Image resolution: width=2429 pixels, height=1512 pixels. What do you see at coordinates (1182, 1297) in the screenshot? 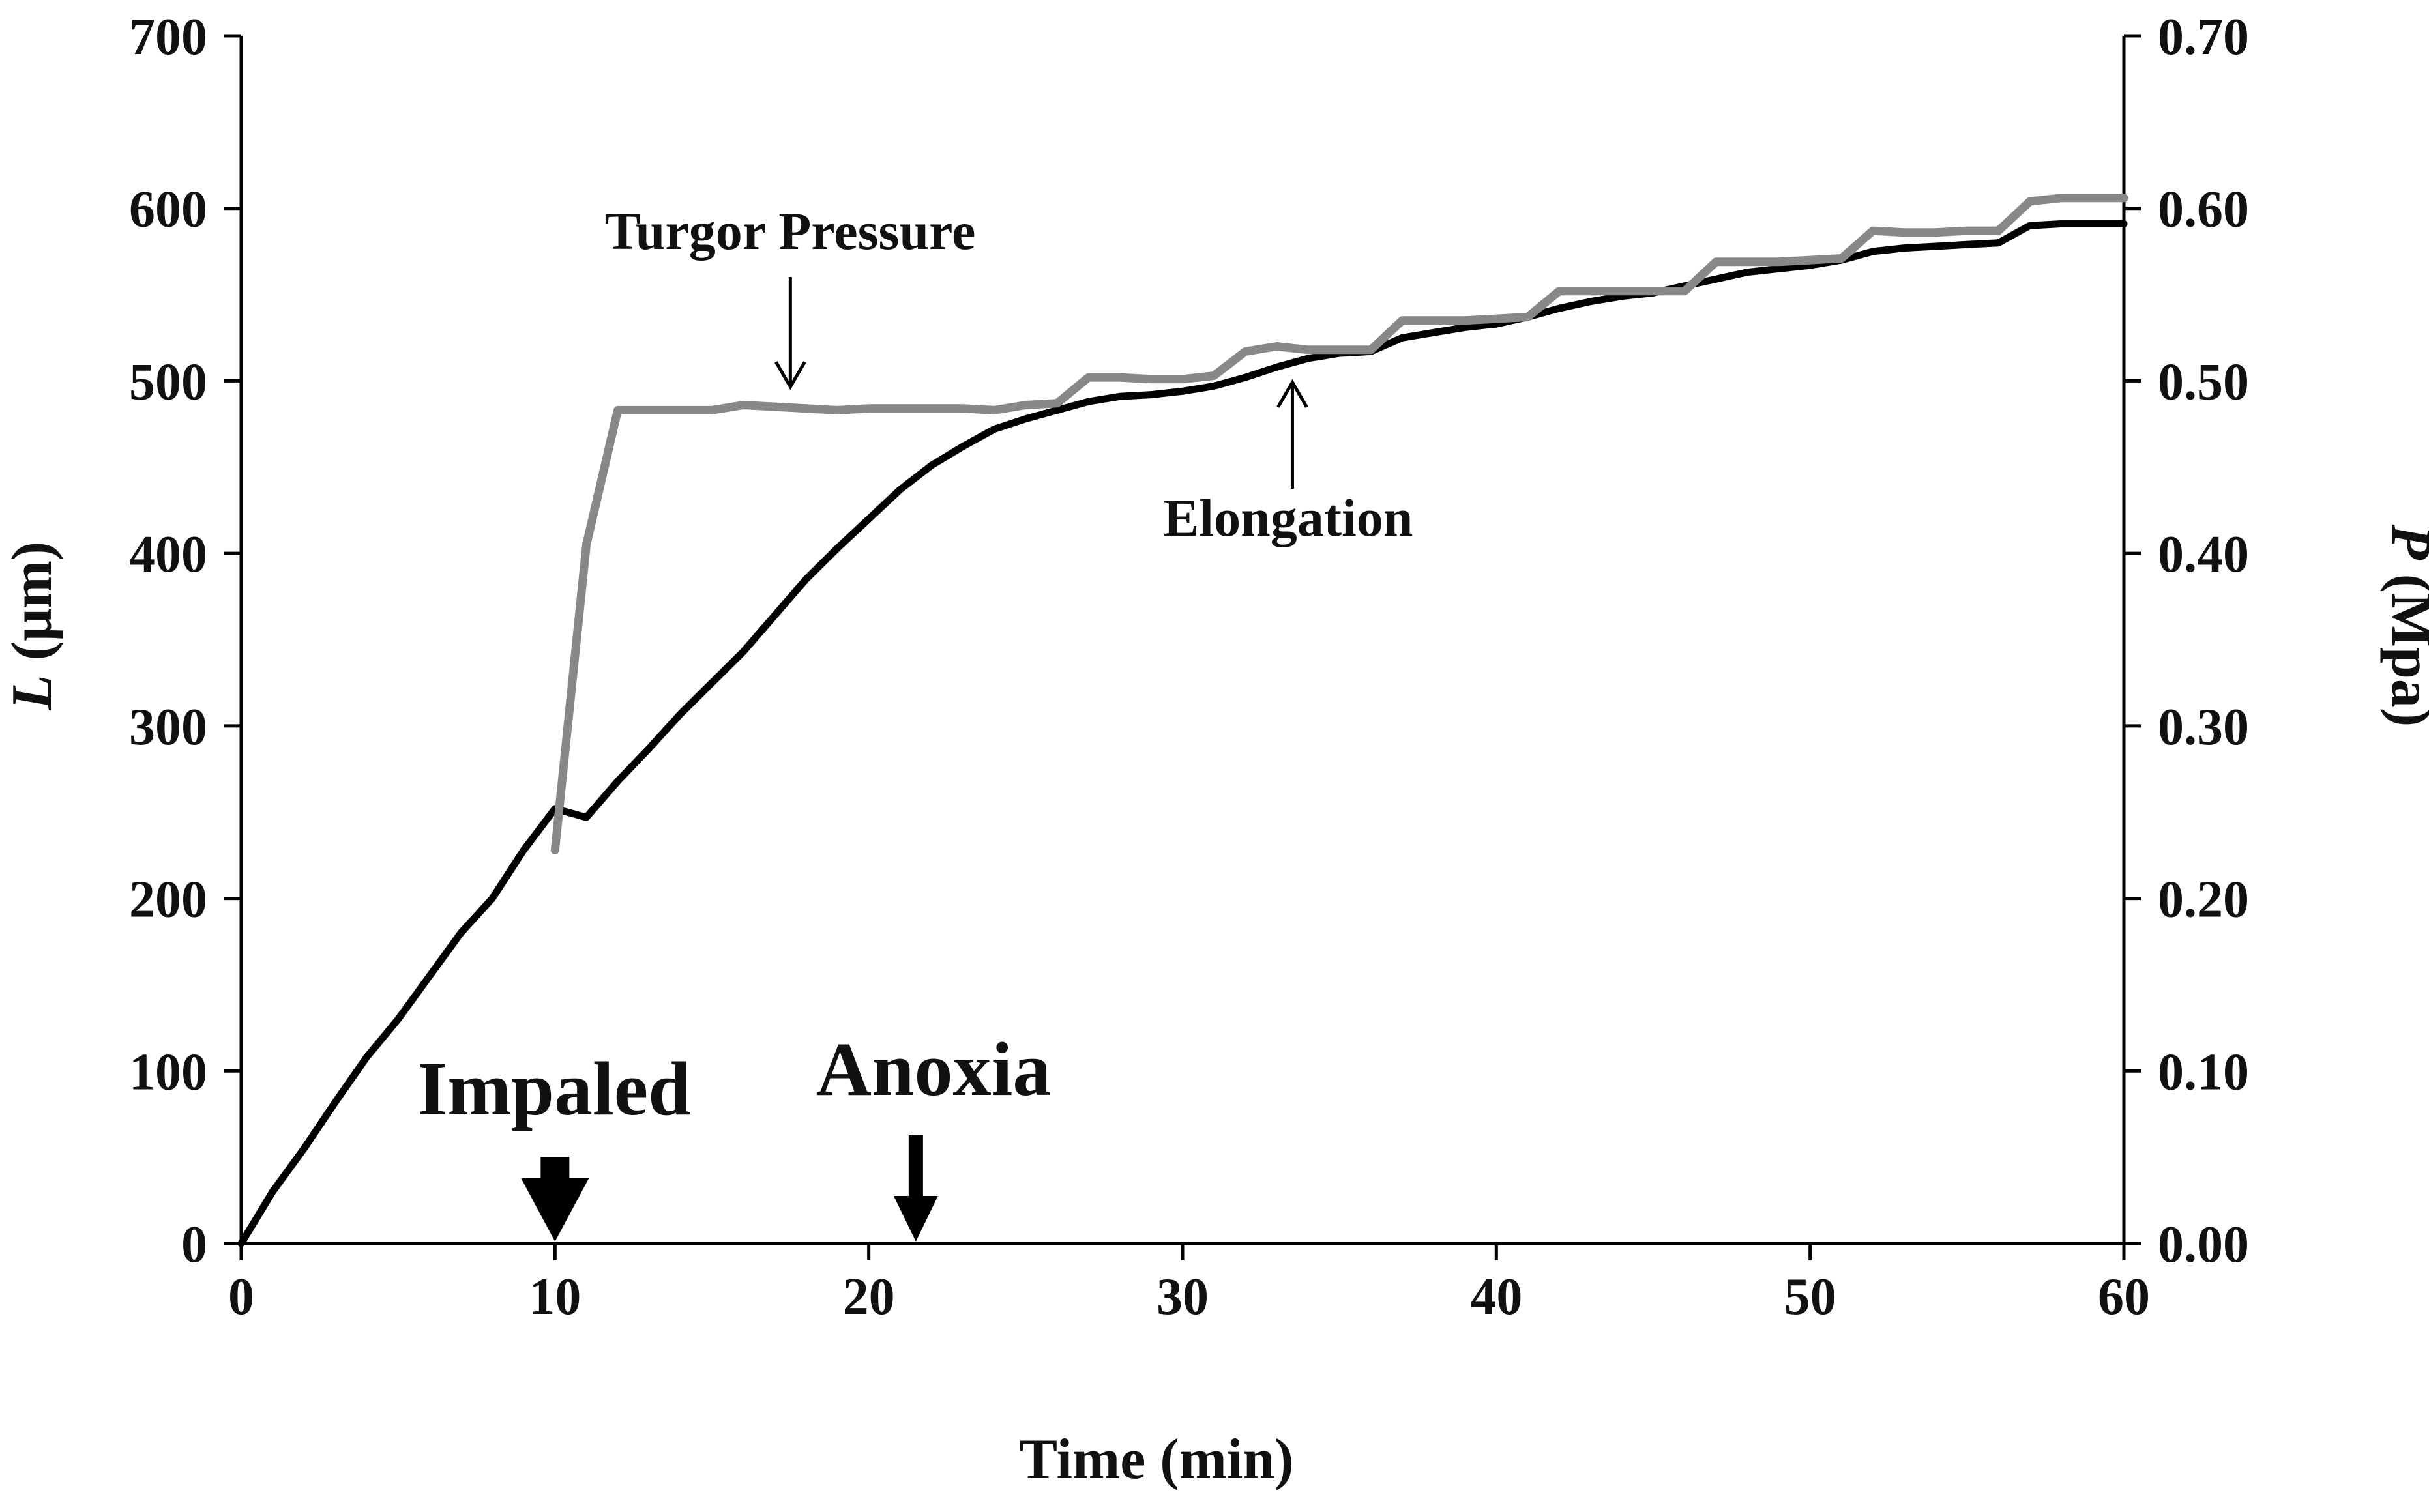
I see `x-tick-label: 30` at bounding box center [1182, 1297].